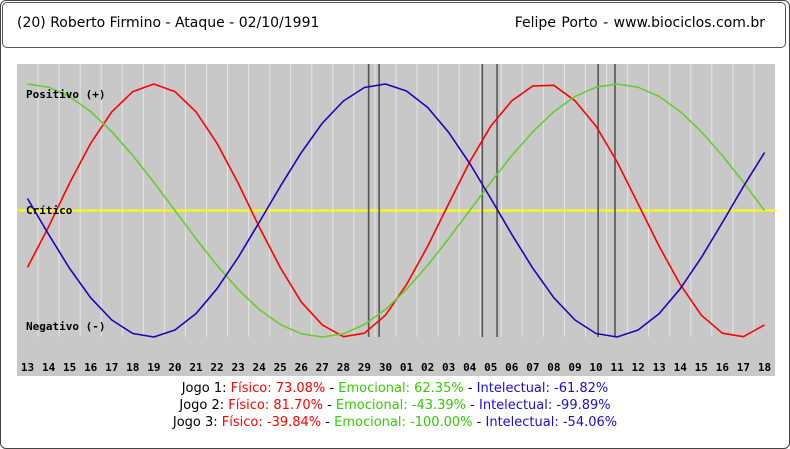 The image size is (790, 449). I want to click on x-tick-label: 06, so click(512, 367).